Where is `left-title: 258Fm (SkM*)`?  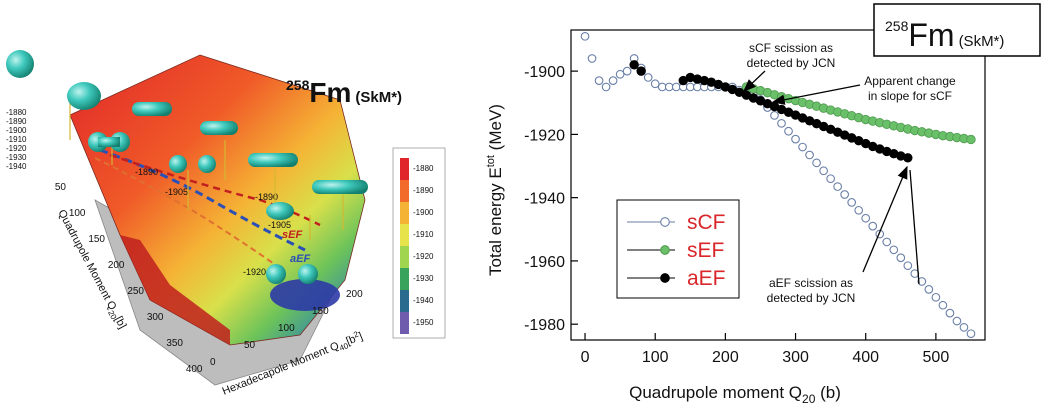
left-title: 258Fm (SkM*) is located at coordinates (344, 92).